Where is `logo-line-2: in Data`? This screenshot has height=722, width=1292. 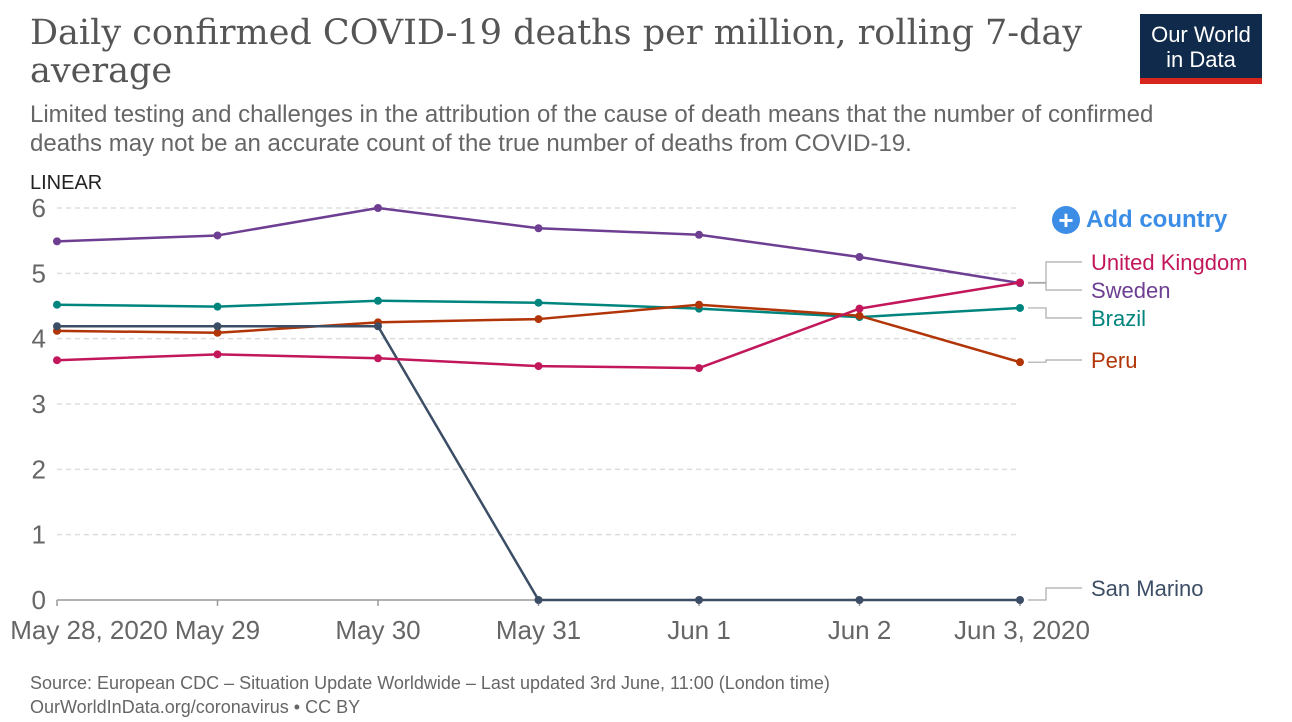 logo-line-2: in Data is located at coordinates (1201, 59).